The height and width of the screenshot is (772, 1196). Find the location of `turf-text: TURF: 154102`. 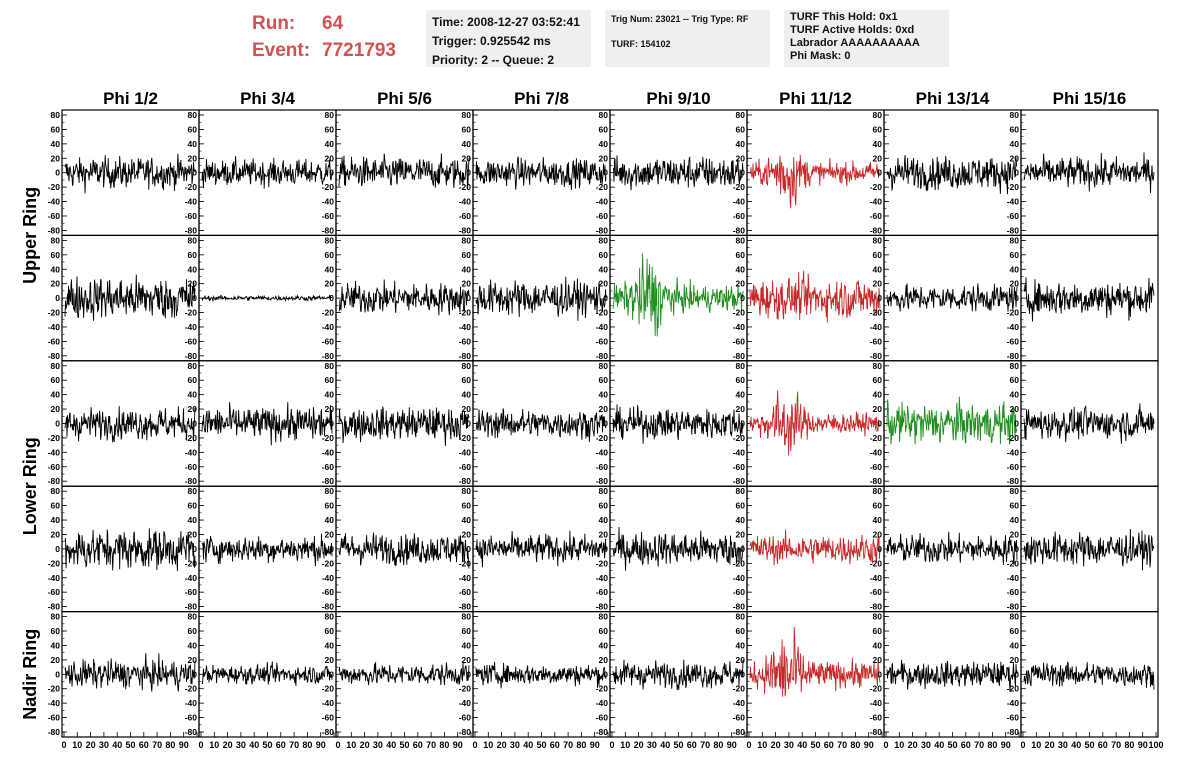

turf-text: TURF: 154102 is located at coordinates (641, 44).